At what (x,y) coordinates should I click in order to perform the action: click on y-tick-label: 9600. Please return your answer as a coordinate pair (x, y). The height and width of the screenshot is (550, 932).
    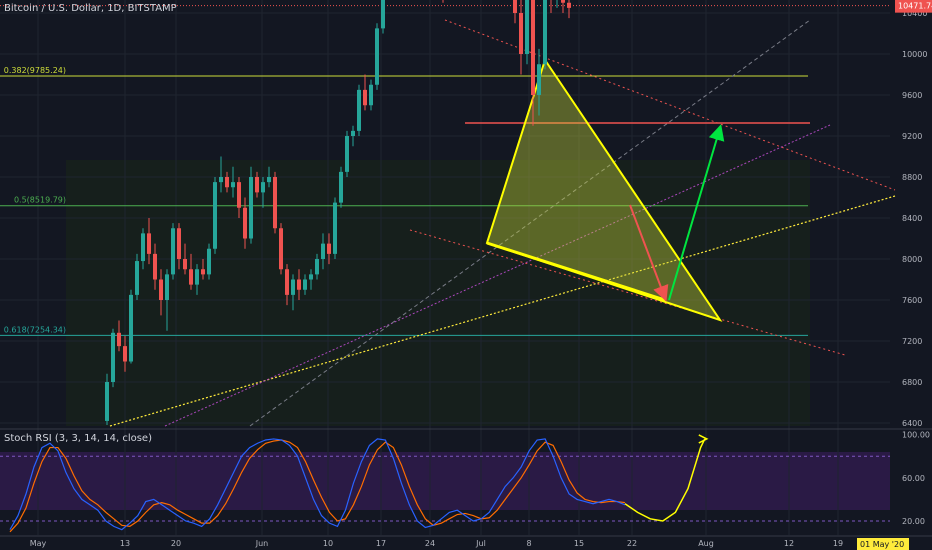
    Looking at the image, I should click on (912, 95).